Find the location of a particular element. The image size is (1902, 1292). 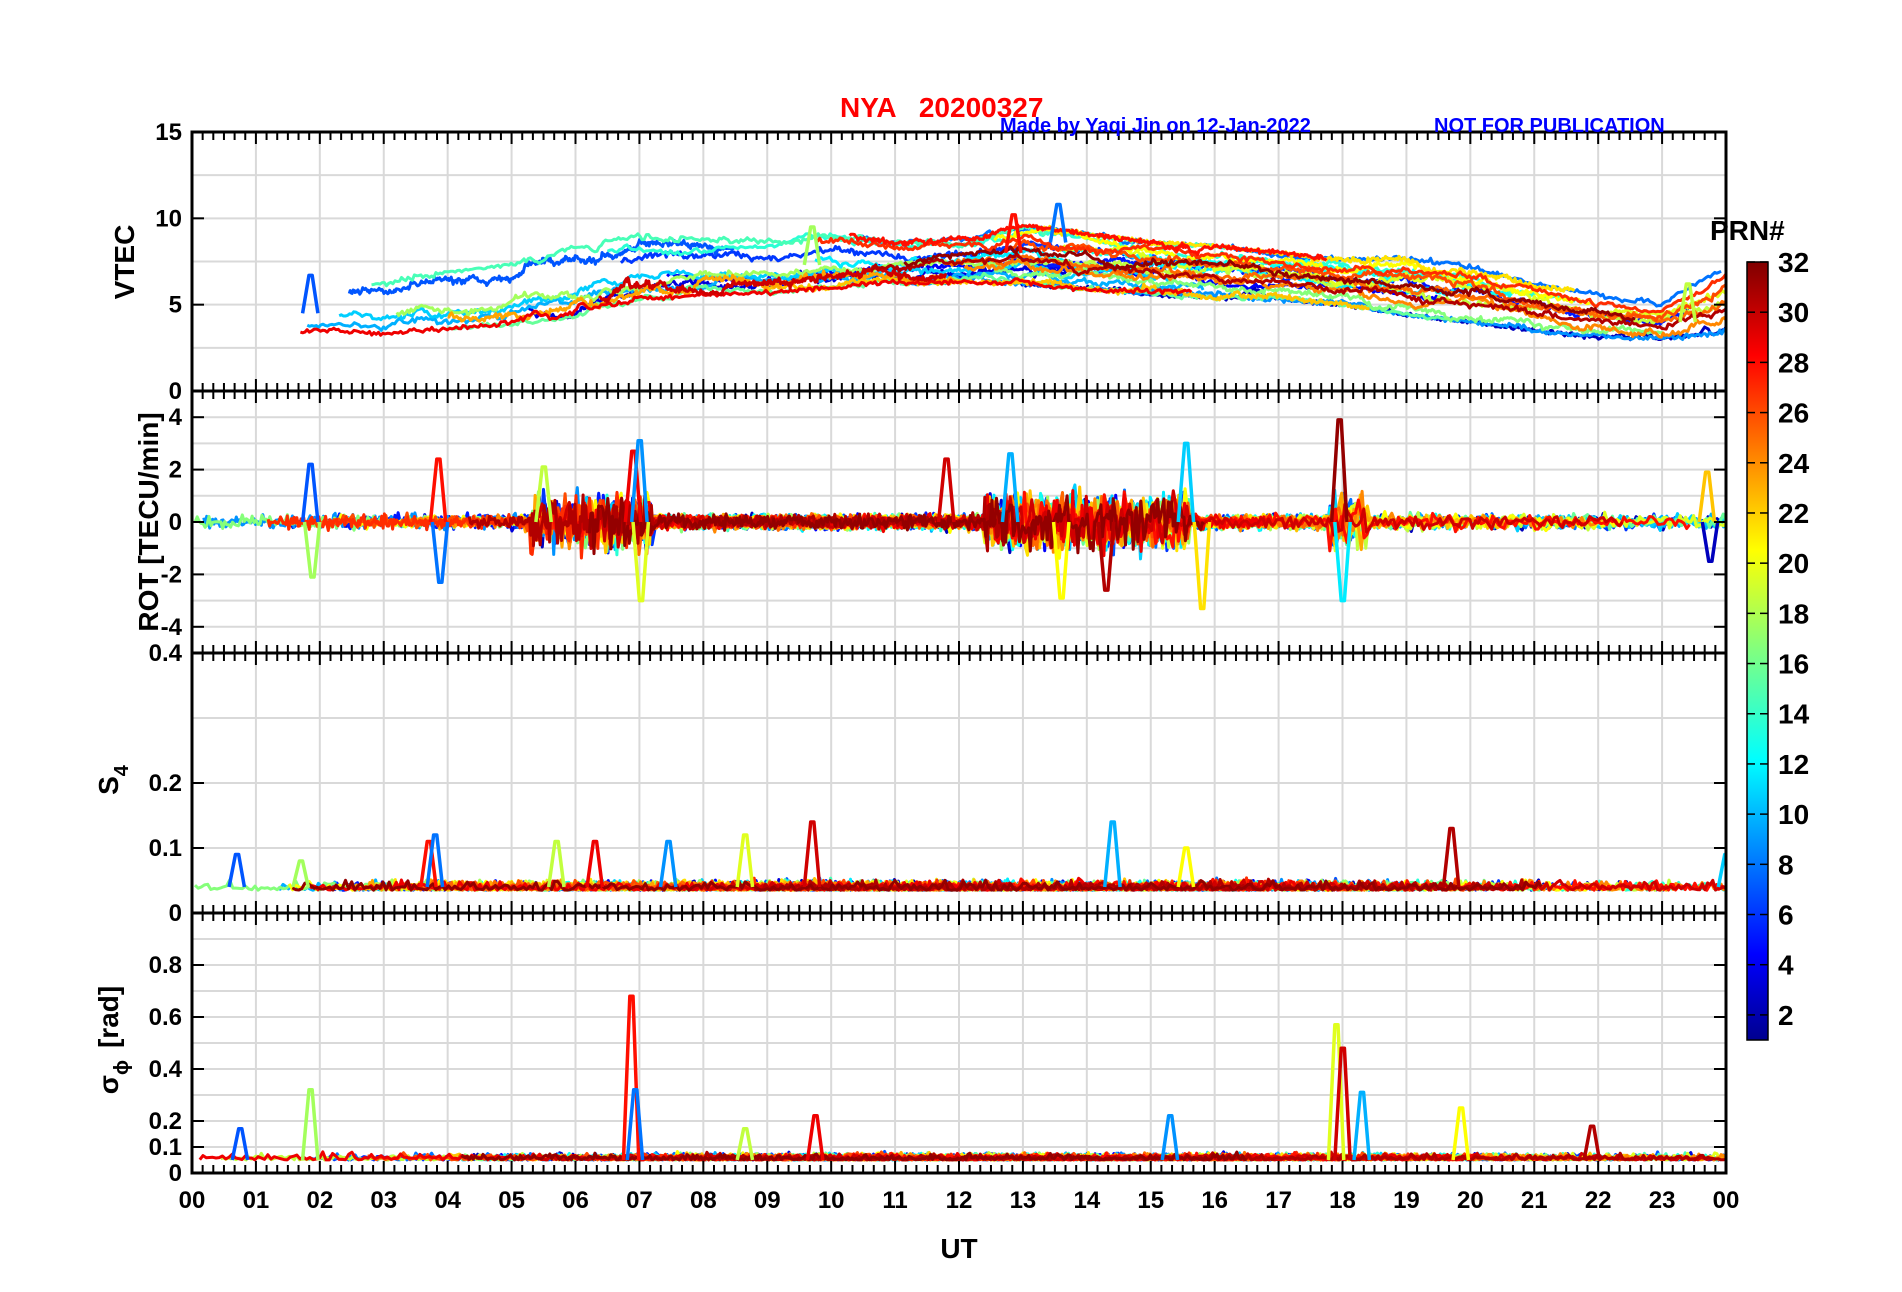

s4-label-sub: 4 is located at coordinates (122, 770).